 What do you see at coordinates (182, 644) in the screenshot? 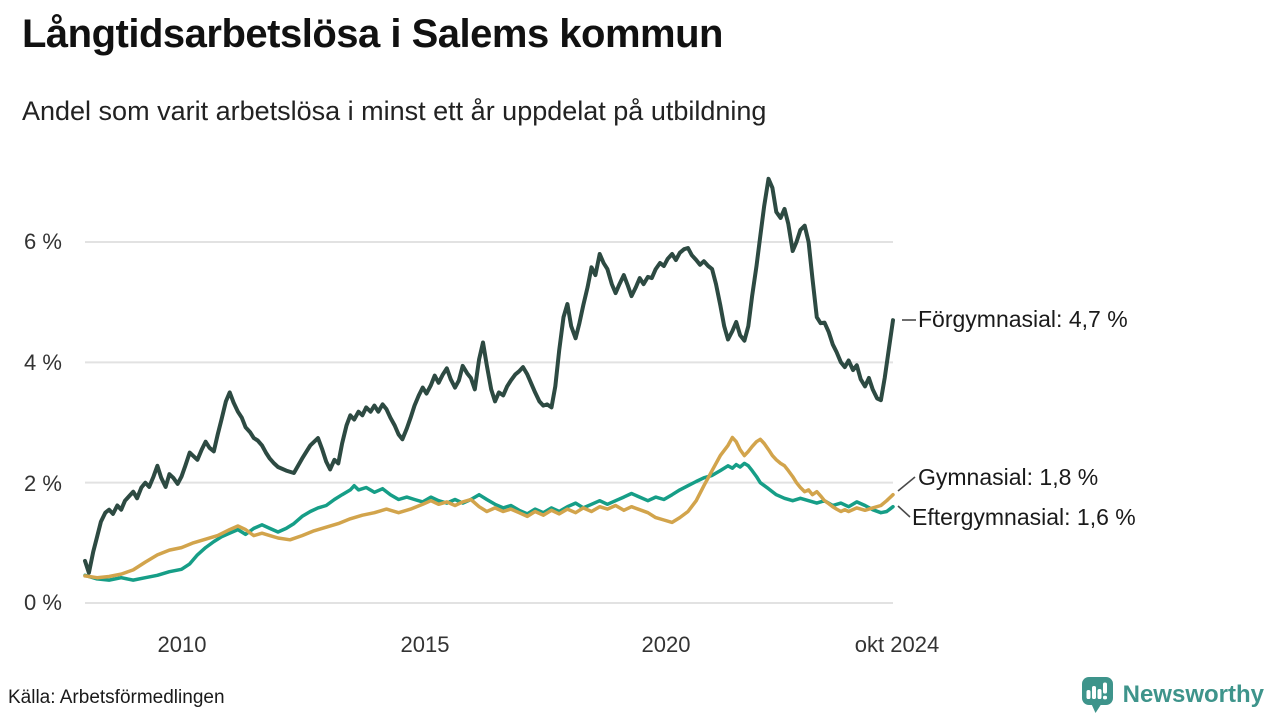
I see `x-axis-tick-2010: 2010` at bounding box center [182, 644].